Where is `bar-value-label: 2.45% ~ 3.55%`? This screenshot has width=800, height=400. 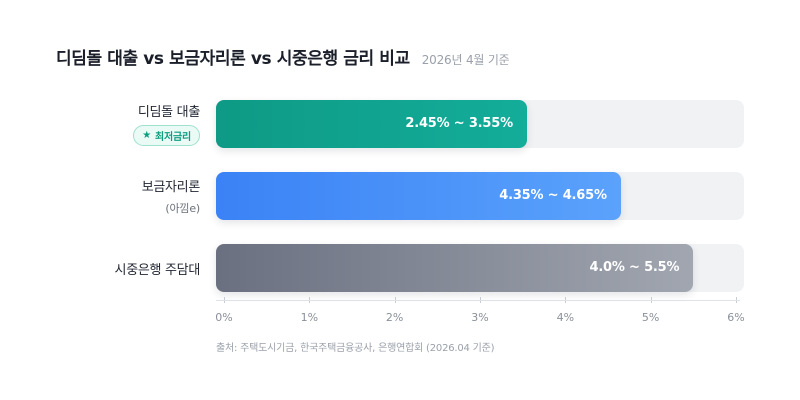
bar-value-label: 2.45% ~ 3.55% is located at coordinates (459, 123).